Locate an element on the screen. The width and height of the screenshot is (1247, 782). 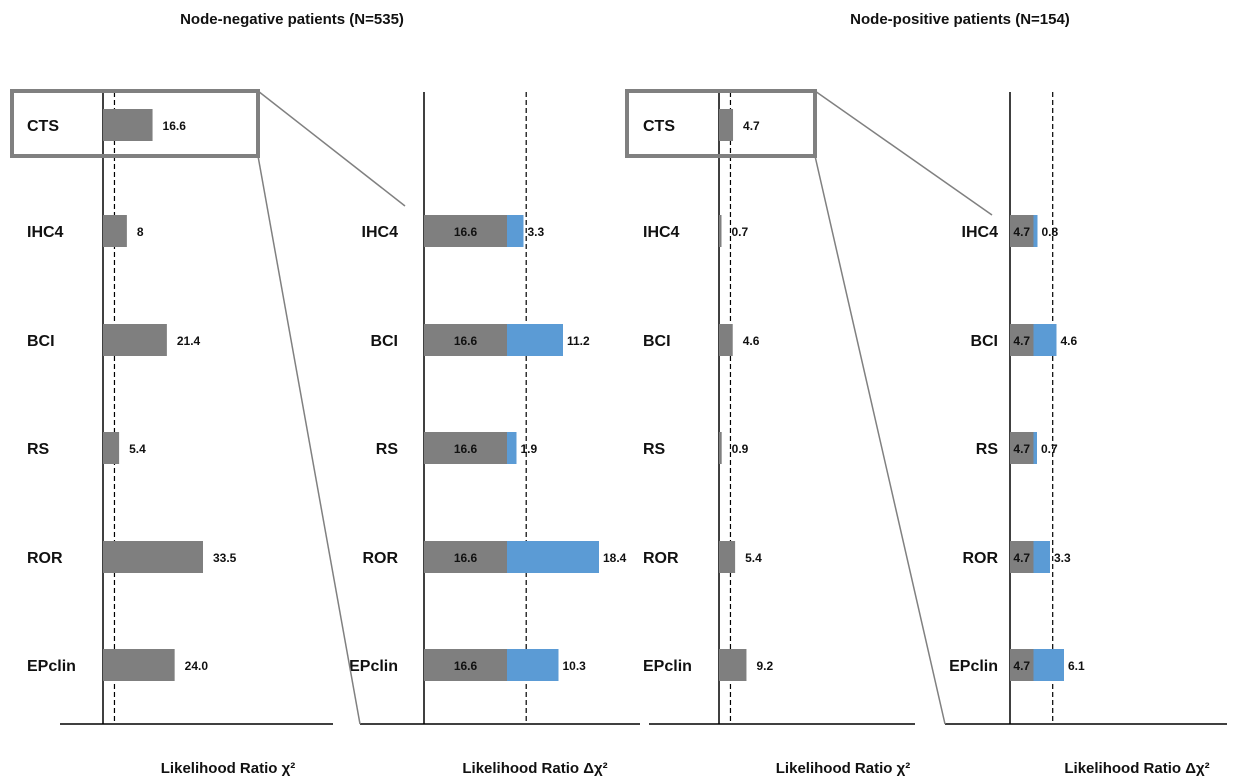
panel-2-base-bar-rs is located at coordinates (465, 448).